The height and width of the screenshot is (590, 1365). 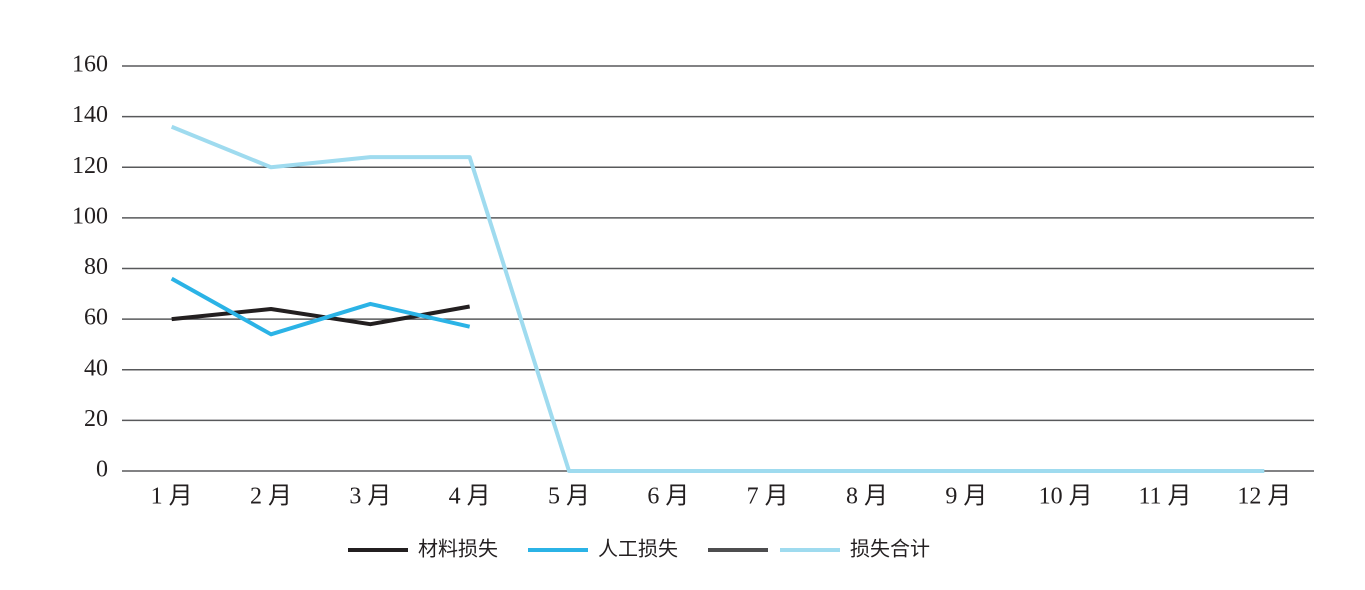 What do you see at coordinates (768, 497) in the screenshot?
I see `x-tick-label: 7 月` at bounding box center [768, 497].